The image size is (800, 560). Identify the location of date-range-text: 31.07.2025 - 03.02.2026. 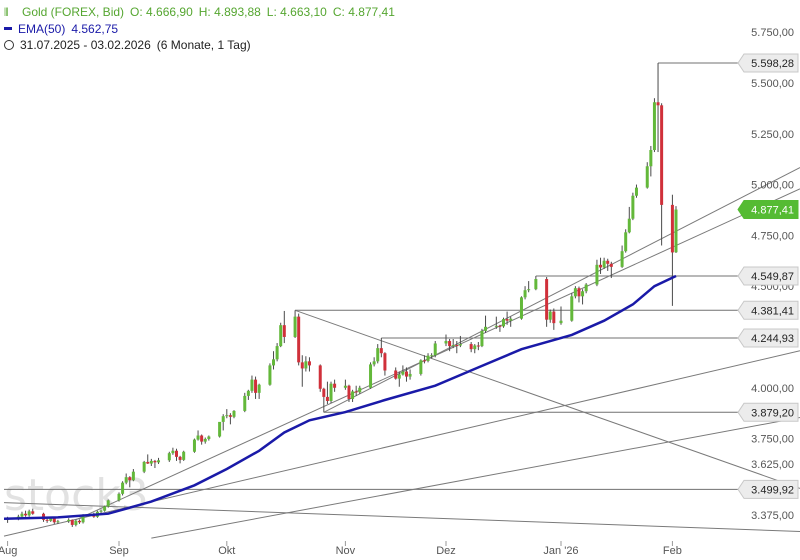
(85, 45).